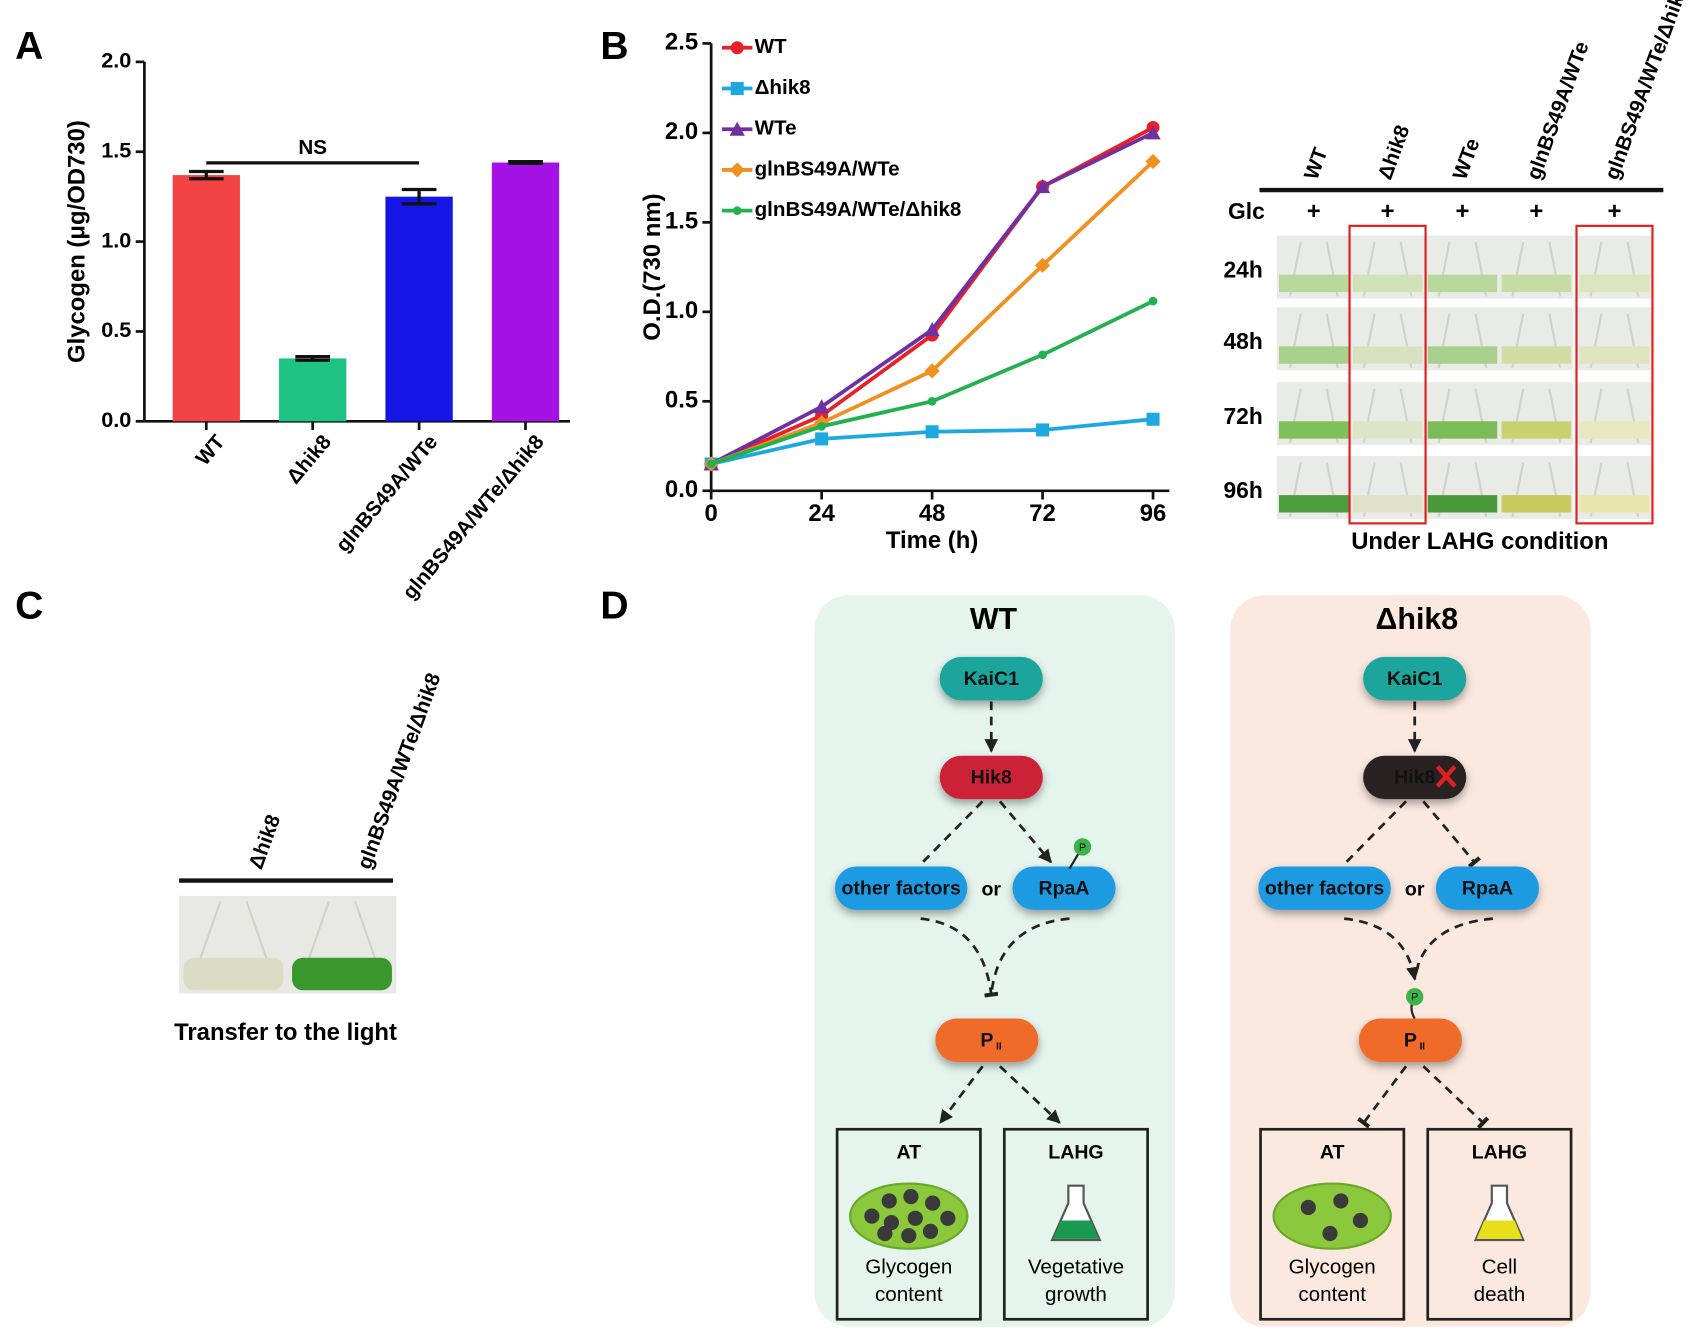 The image size is (1697, 1341). What do you see at coordinates (994, 961) in the screenshot?
I see `panel-bg` at bounding box center [994, 961].